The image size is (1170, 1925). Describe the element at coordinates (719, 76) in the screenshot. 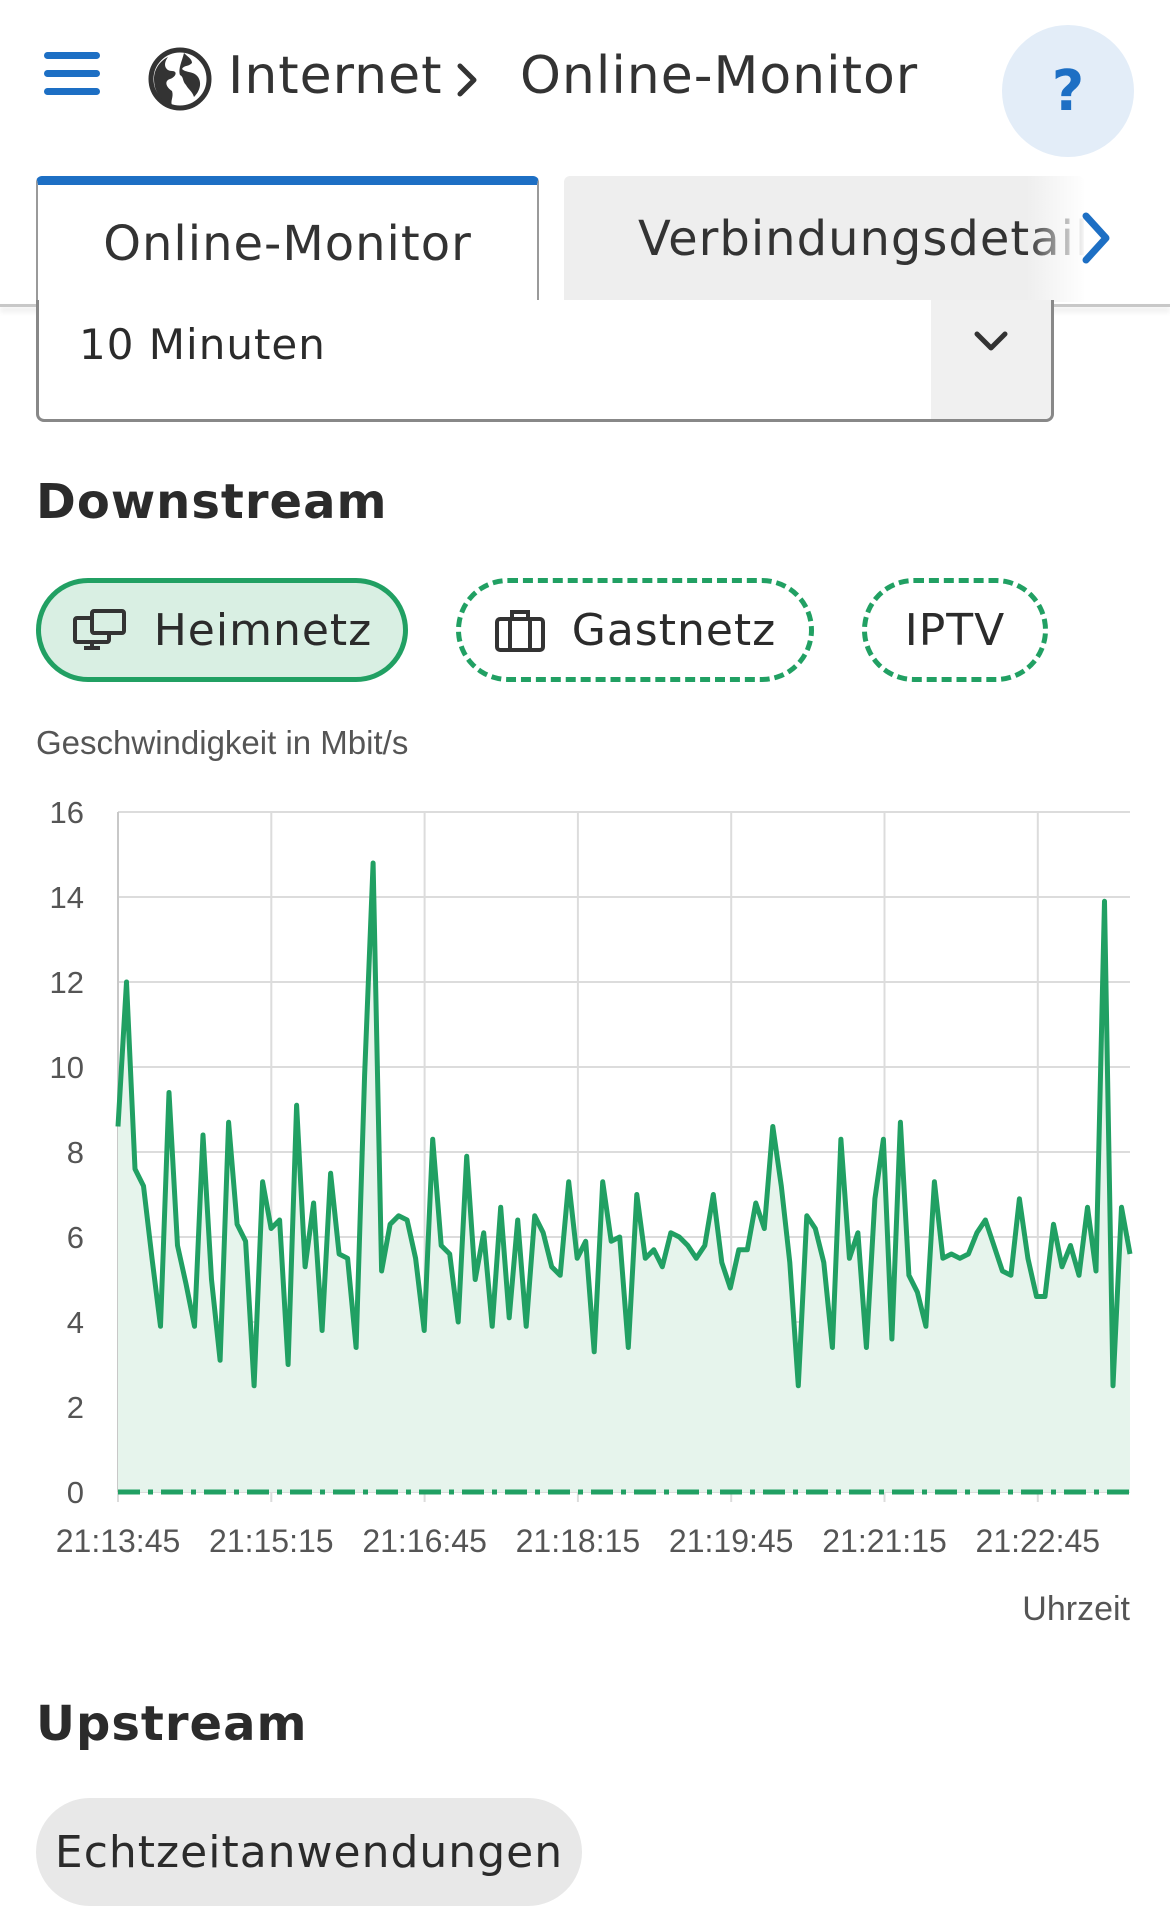

I see `breadcrumb-current: Online-Monitor` at that location.